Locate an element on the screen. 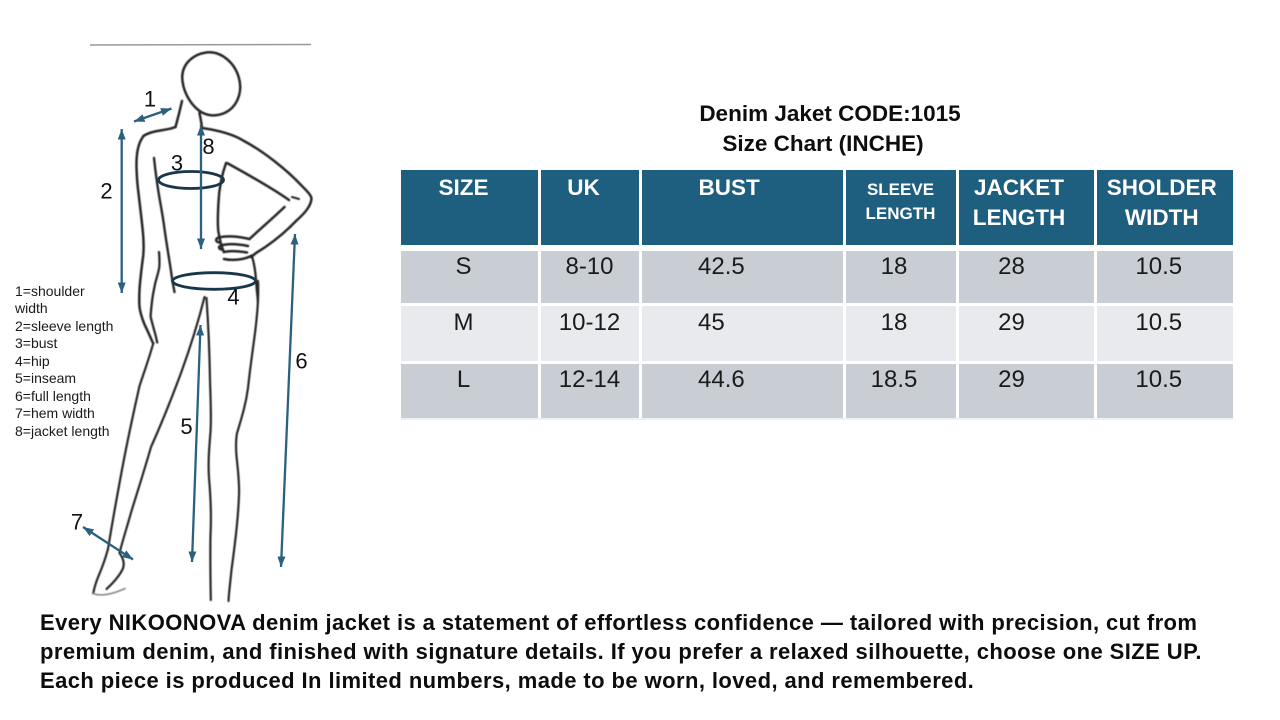 The width and height of the screenshot is (1280, 720). svg-text: 2 is located at coordinates (106, 191).